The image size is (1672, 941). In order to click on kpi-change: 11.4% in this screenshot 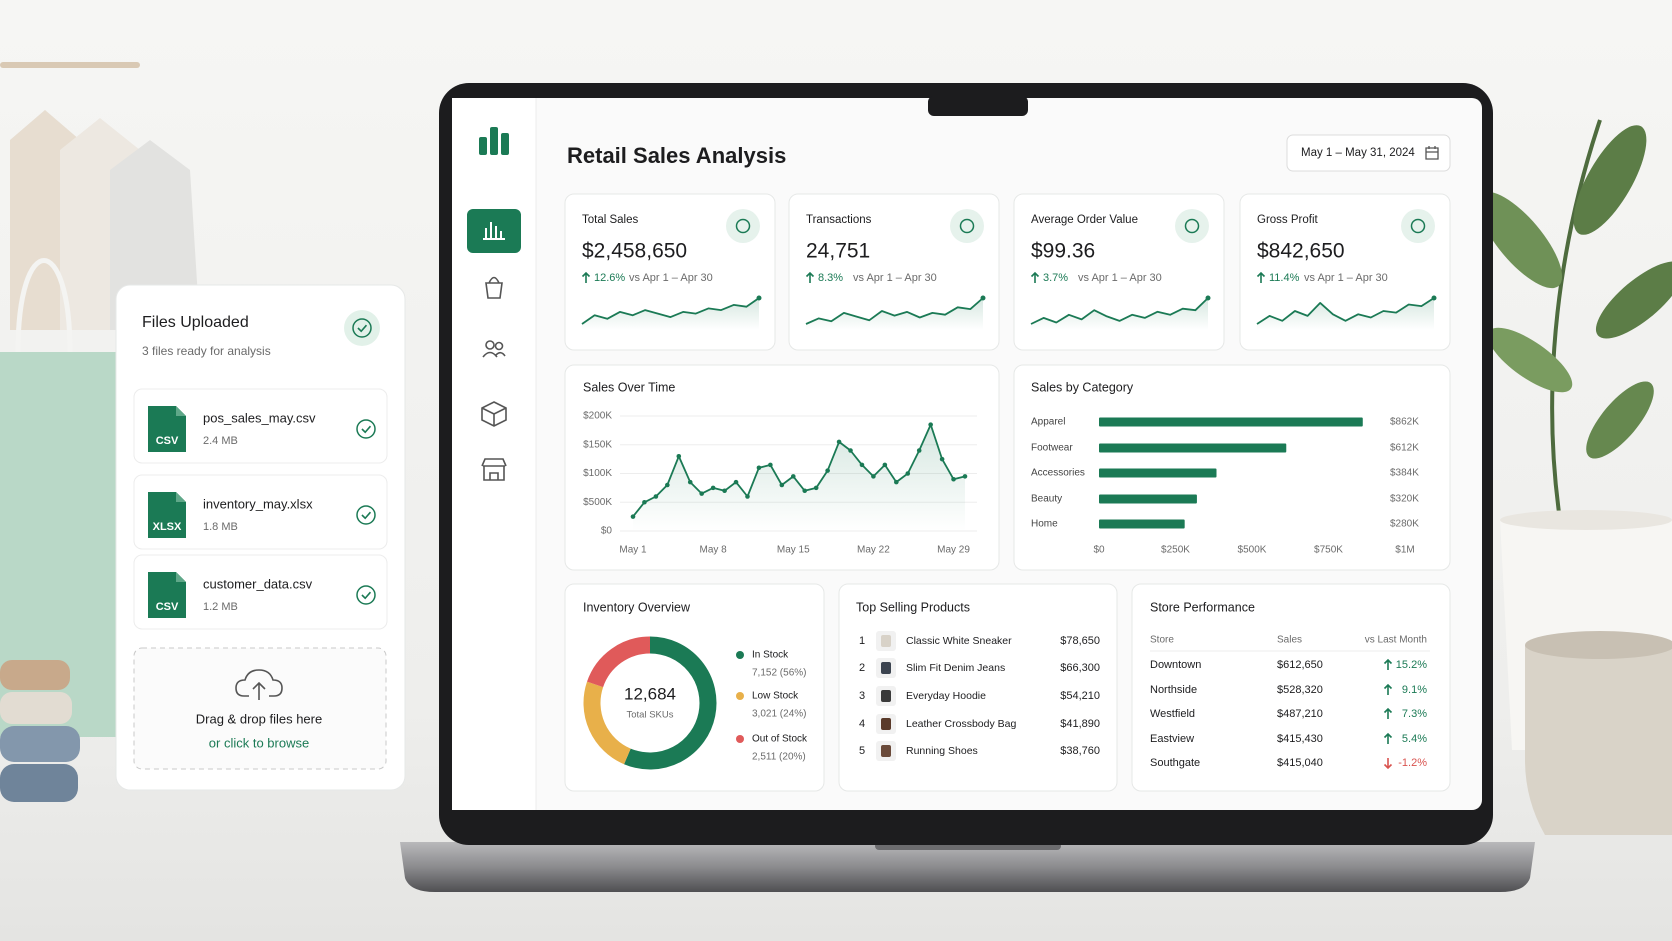, I will do `click(1284, 278)`.